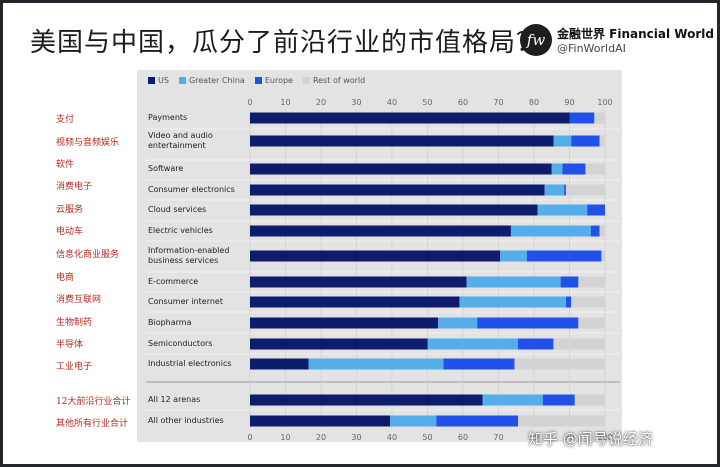 The width and height of the screenshot is (720, 467). Describe the element at coordinates (249, 437) in the screenshot. I see `x-tick-label-bottom: 0` at that location.